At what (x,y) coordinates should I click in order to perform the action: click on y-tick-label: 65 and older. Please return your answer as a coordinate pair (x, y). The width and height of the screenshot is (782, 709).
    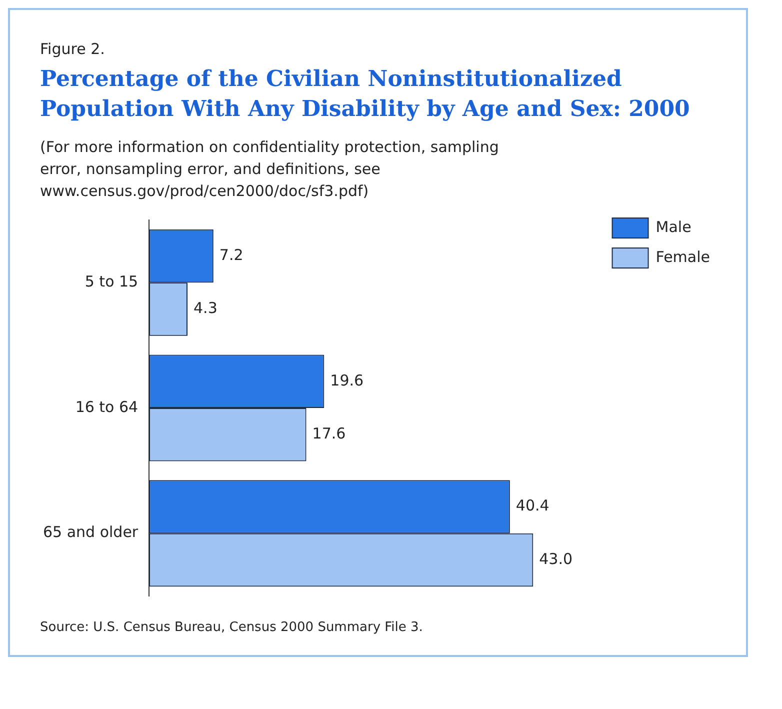
    Looking at the image, I should click on (90, 532).